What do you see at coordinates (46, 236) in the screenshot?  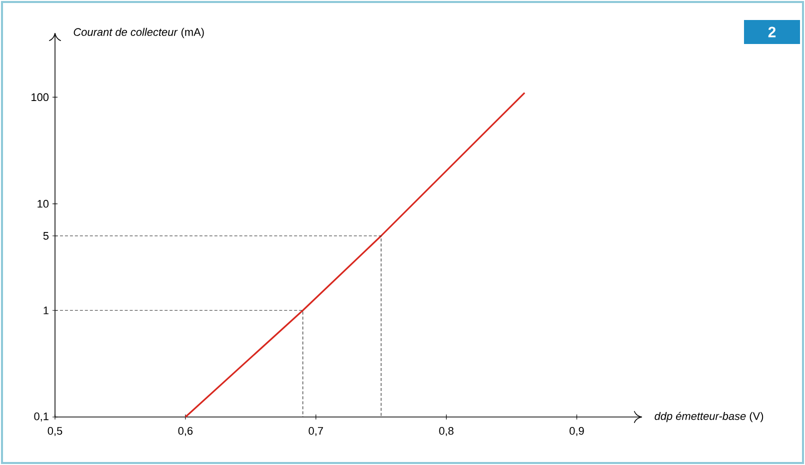 I see `y-tick-label: 5` at bounding box center [46, 236].